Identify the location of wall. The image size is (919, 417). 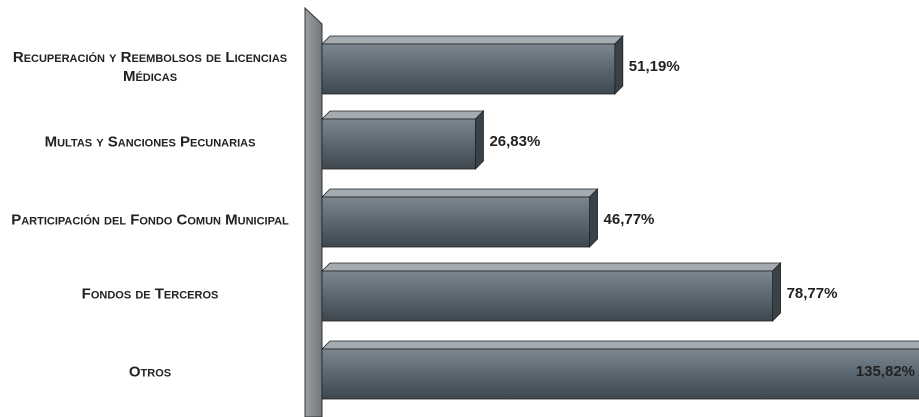
(313, 211).